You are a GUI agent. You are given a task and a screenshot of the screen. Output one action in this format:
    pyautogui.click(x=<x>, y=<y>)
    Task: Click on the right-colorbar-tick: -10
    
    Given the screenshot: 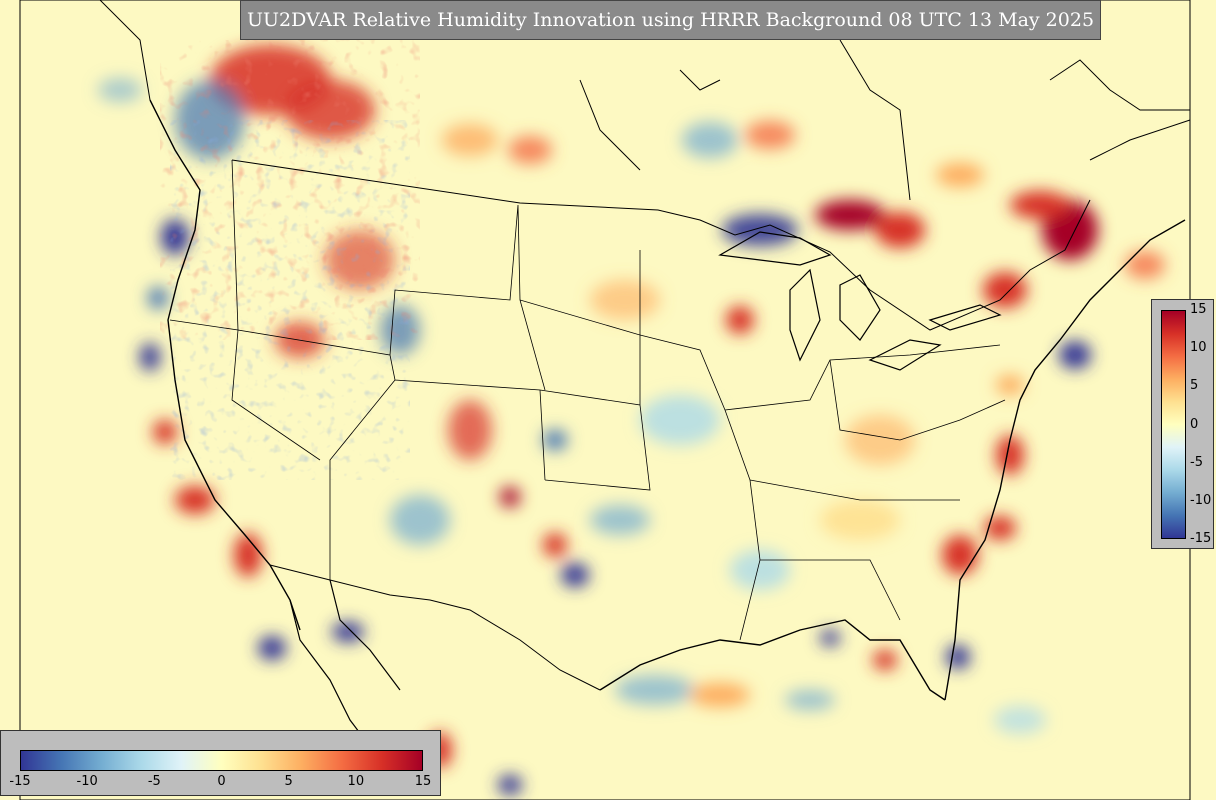 What is the action you would take?
    pyautogui.click(x=1201, y=500)
    